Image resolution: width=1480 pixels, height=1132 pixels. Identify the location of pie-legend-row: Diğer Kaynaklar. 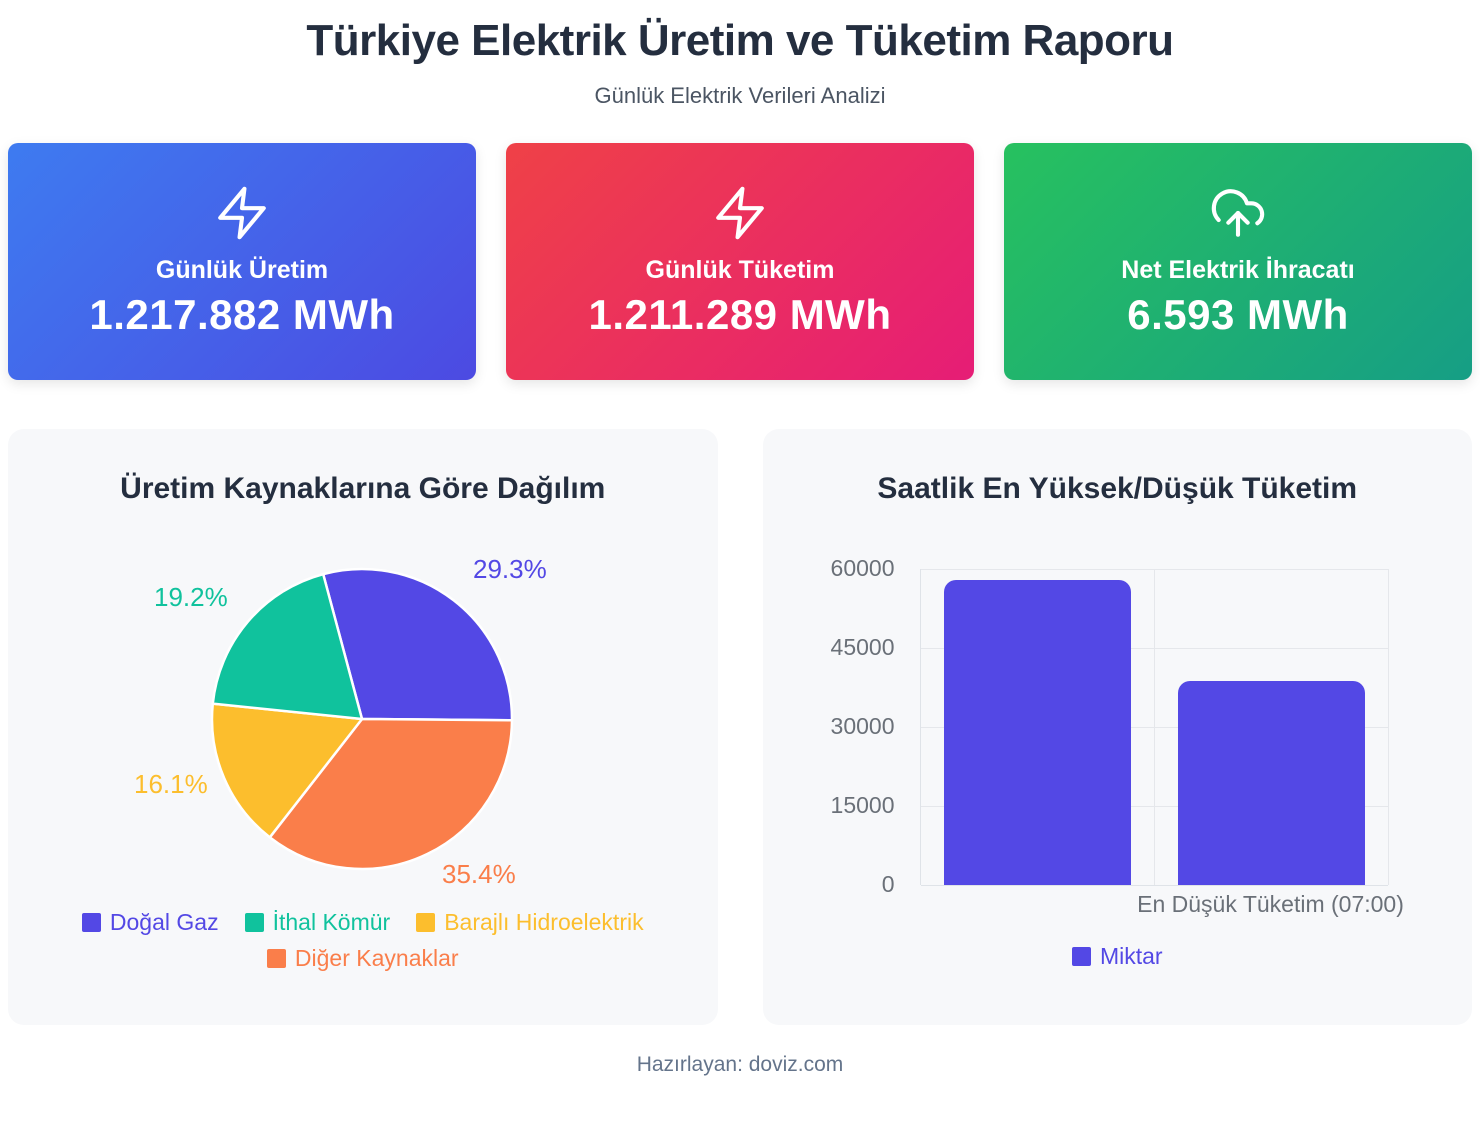
(362, 958).